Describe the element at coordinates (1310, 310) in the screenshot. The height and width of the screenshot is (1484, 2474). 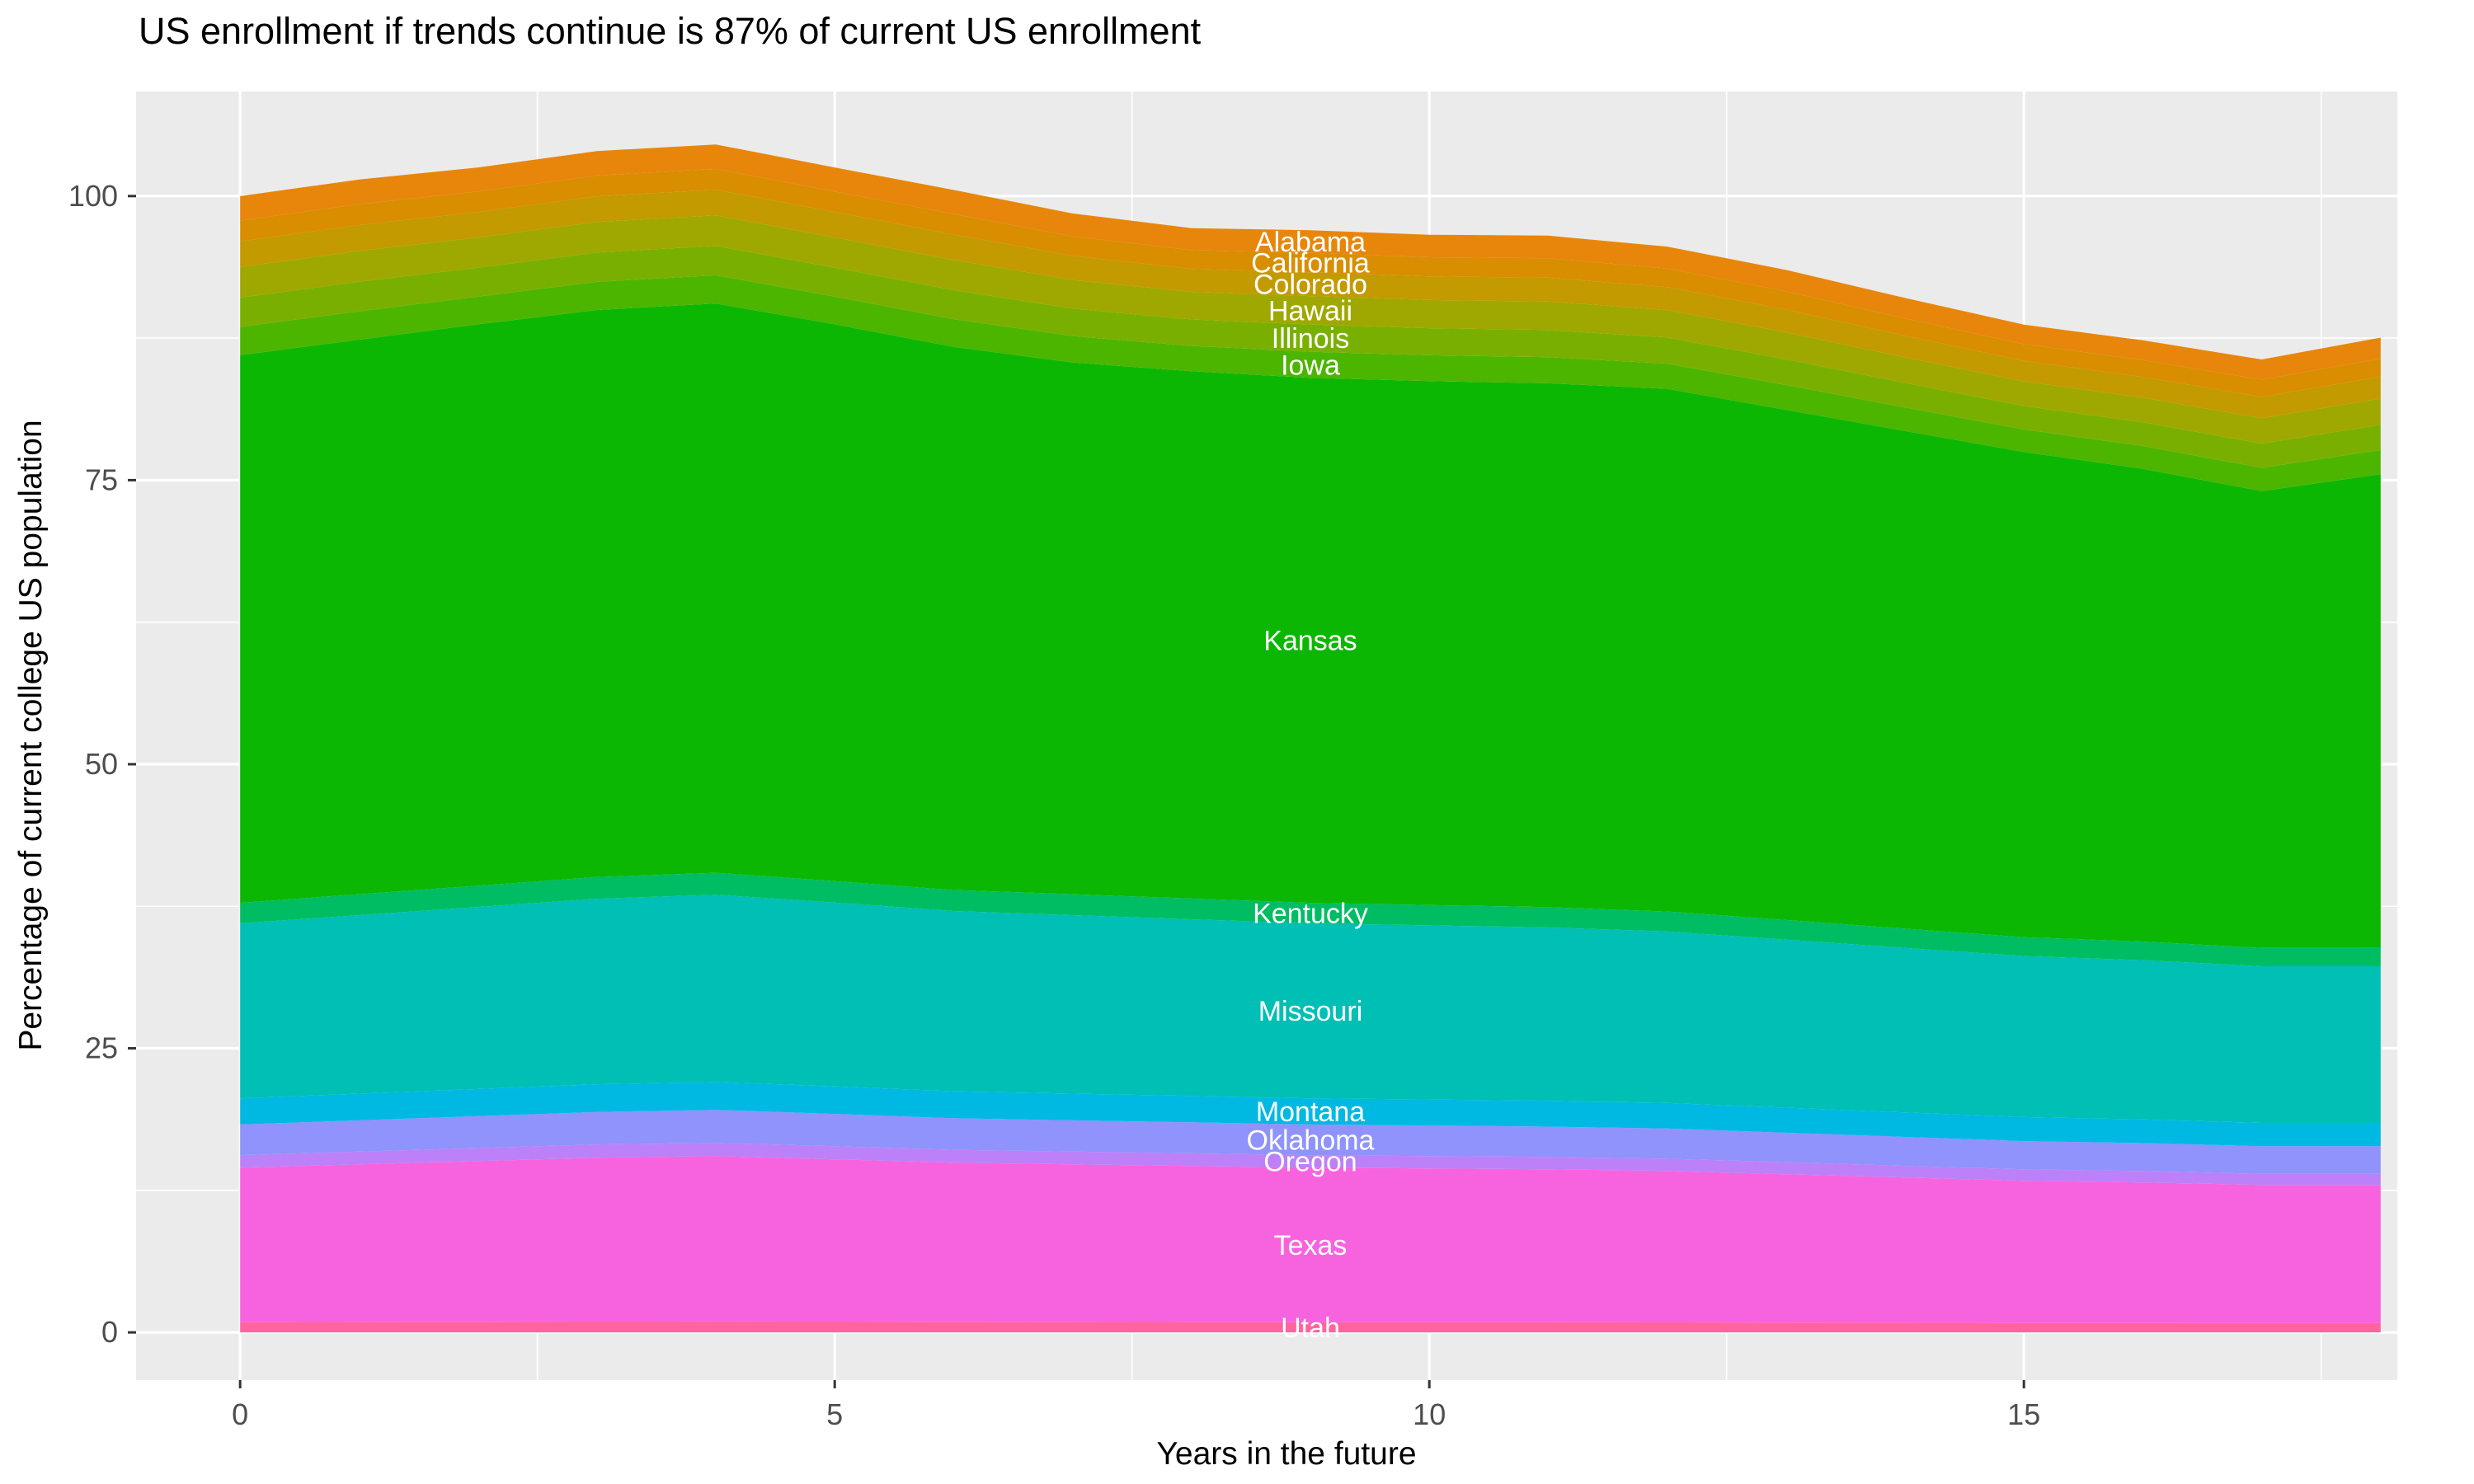
I see `area-label-hawaii: Hawaii` at that location.